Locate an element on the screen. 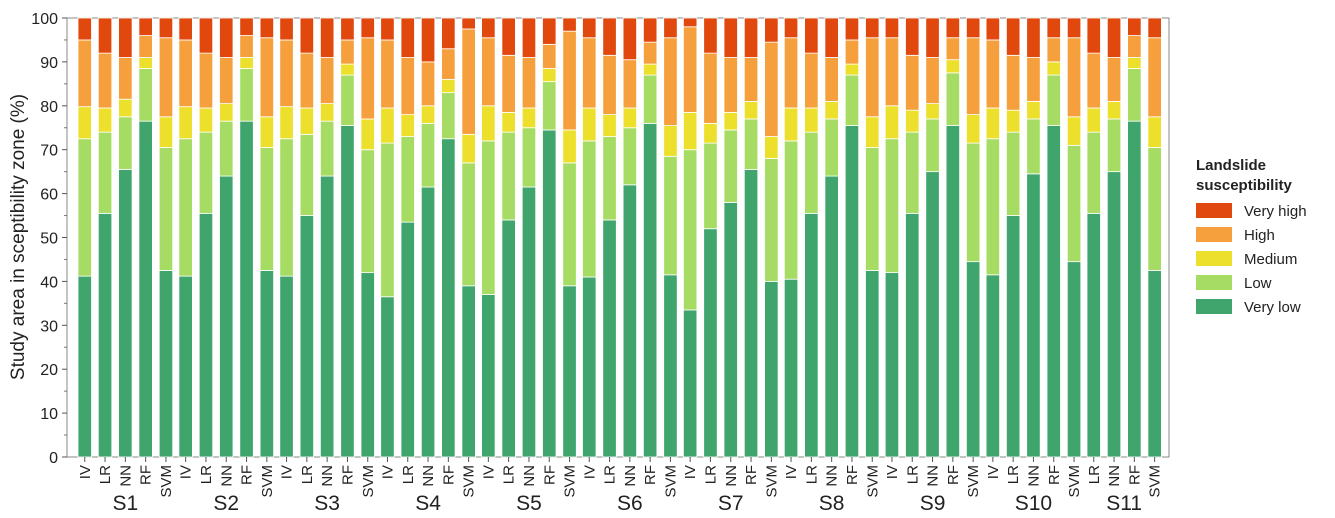  x-group-label: S3 is located at coordinates (327, 503).